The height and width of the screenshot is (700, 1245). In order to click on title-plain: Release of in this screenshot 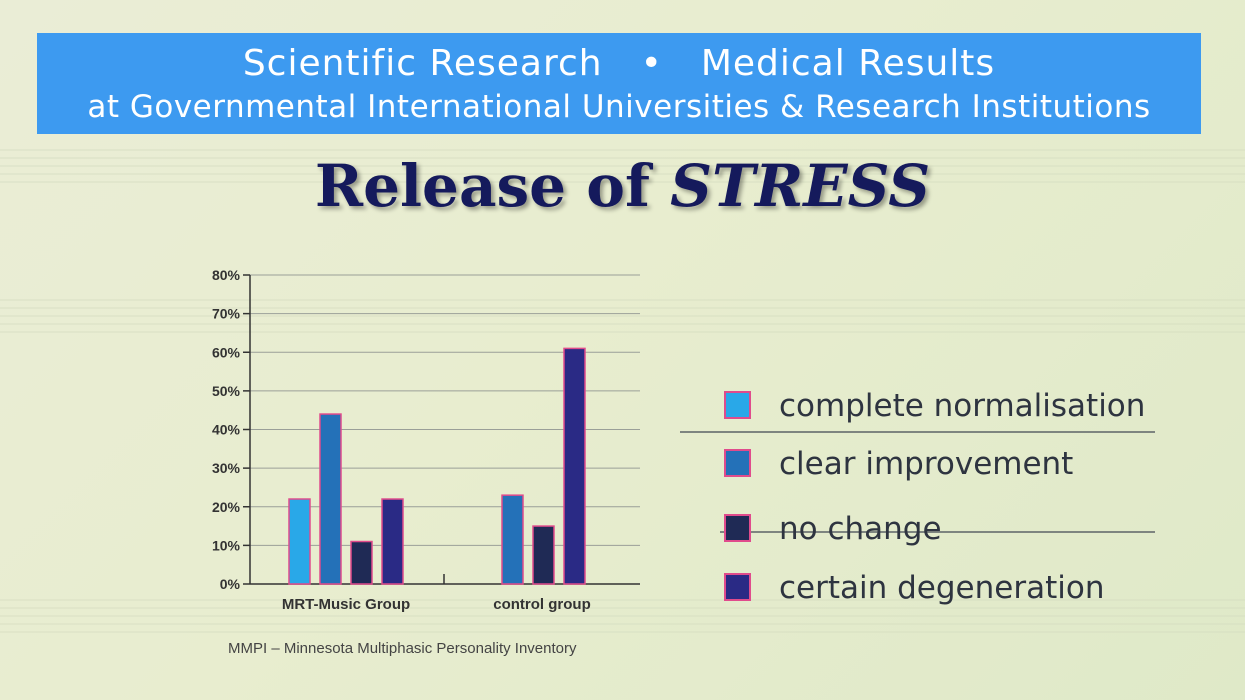, I will do `click(482, 186)`.